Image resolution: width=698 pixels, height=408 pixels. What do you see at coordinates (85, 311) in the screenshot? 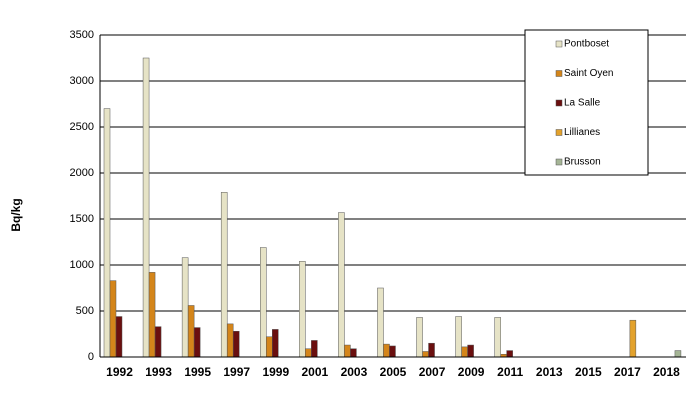
I see `y-tick-label: 500` at bounding box center [85, 311].